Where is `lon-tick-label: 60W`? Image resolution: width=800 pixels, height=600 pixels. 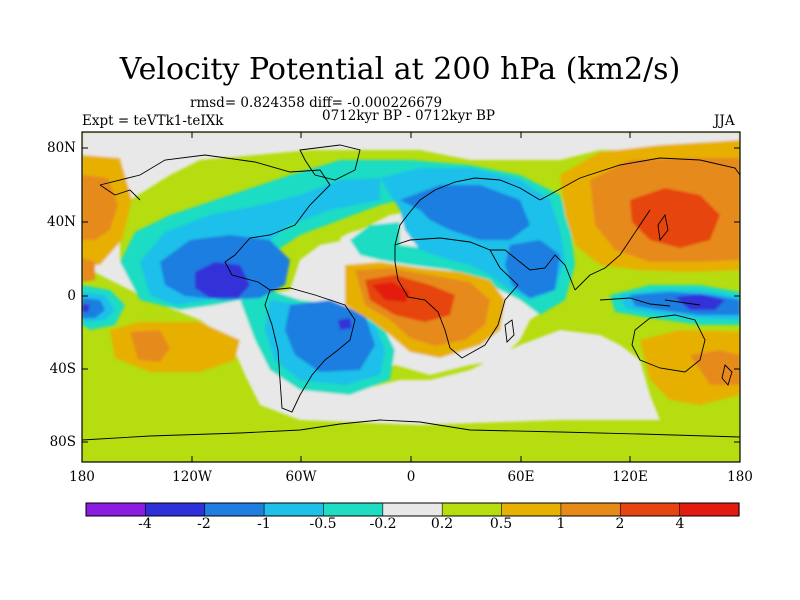
lon-tick-label: 60W is located at coordinates (301, 477).